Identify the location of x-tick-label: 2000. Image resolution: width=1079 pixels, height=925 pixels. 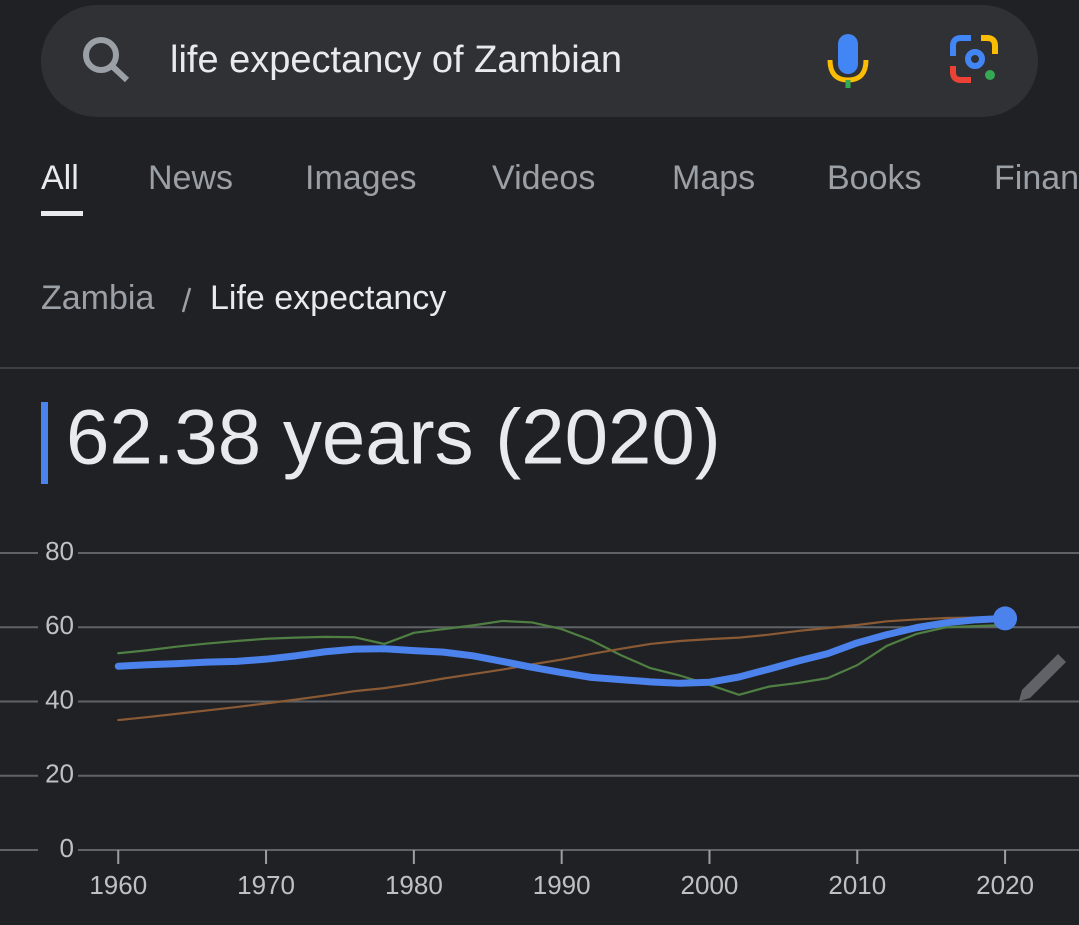
(710, 885).